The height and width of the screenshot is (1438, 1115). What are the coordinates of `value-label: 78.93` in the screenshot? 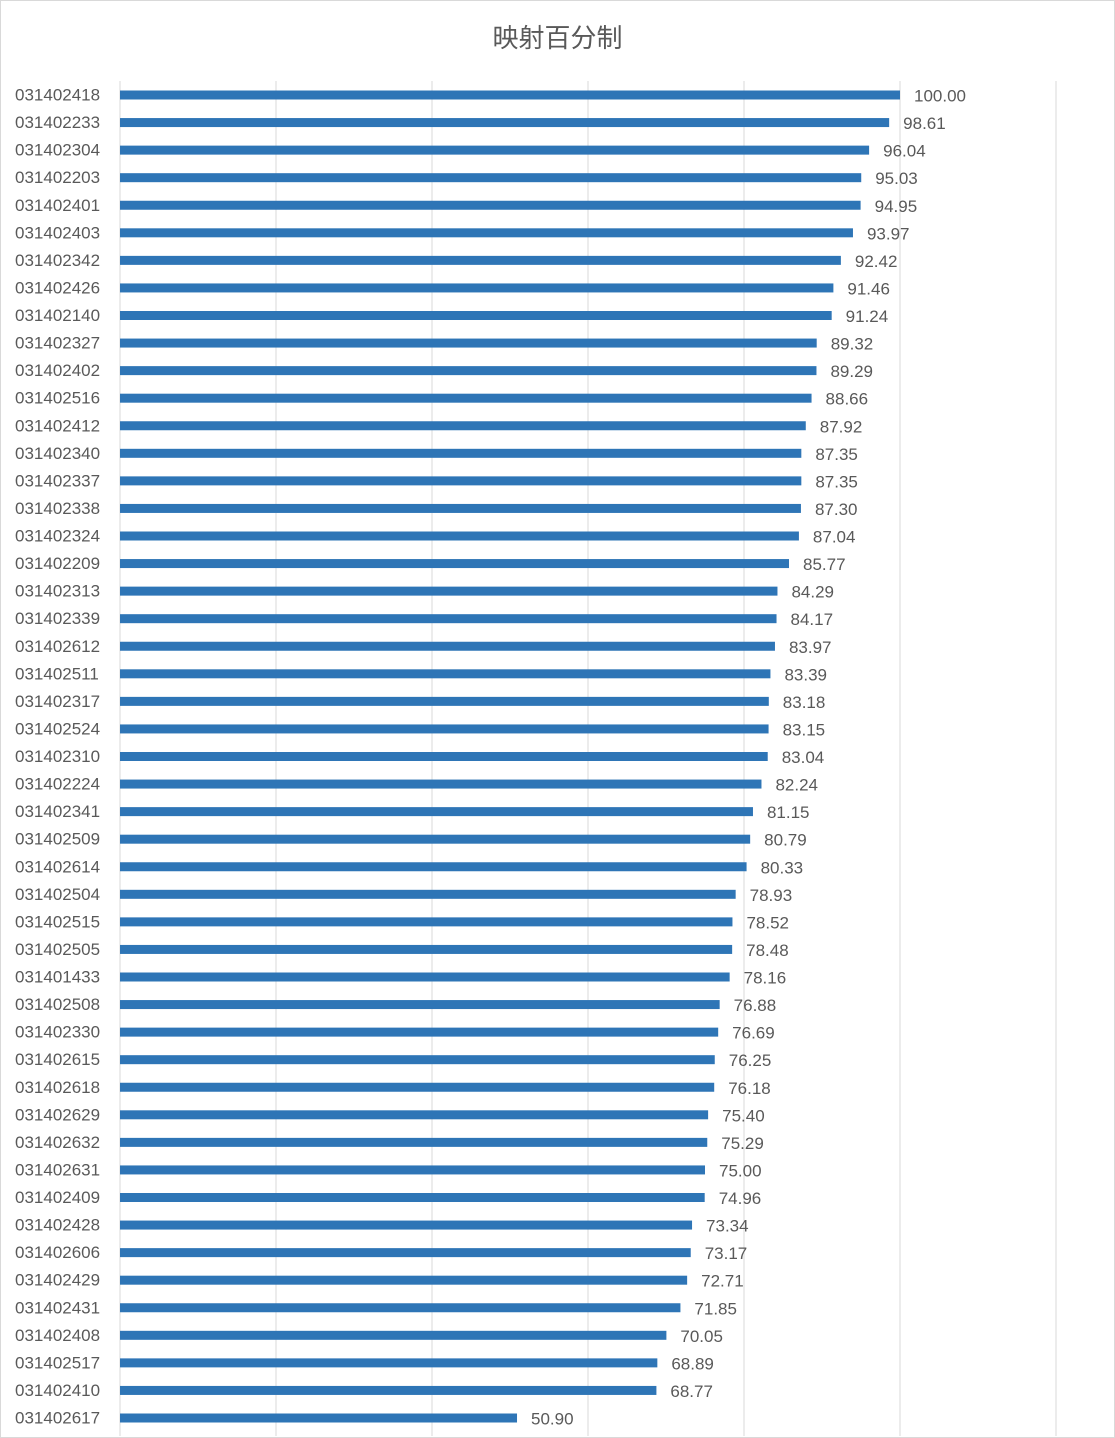 It's located at (771, 895).